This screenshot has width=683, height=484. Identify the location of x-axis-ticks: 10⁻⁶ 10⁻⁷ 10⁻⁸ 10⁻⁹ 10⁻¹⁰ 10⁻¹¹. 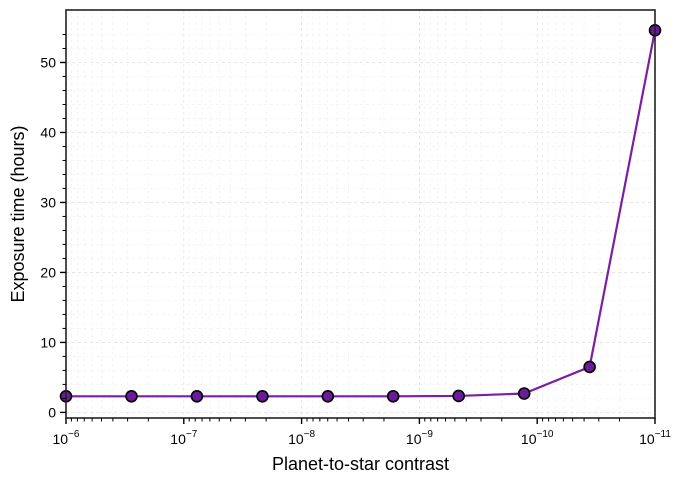
(362, 432).